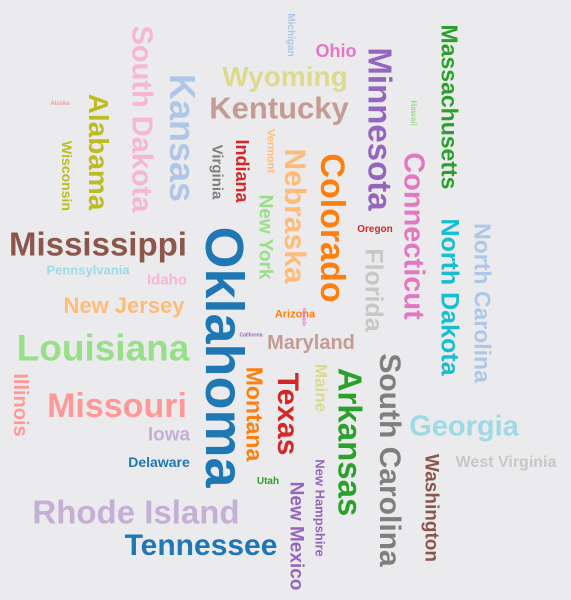 This screenshot has height=600, width=571. What do you see at coordinates (295, 314) in the screenshot?
I see `word-arizona: Arizona` at bounding box center [295, 314].